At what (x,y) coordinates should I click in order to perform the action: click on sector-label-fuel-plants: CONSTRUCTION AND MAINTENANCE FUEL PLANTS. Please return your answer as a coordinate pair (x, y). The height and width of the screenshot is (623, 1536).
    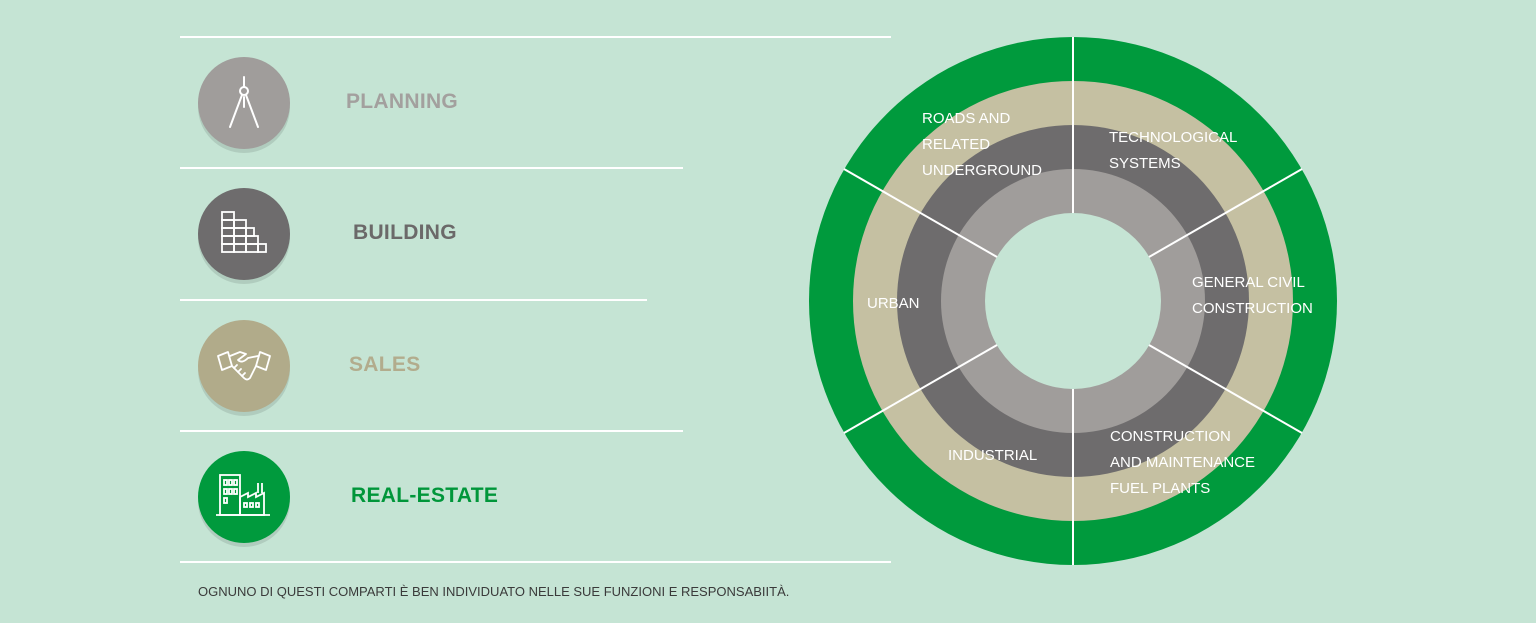
    Looking at the image, I should click on (1184, 462).